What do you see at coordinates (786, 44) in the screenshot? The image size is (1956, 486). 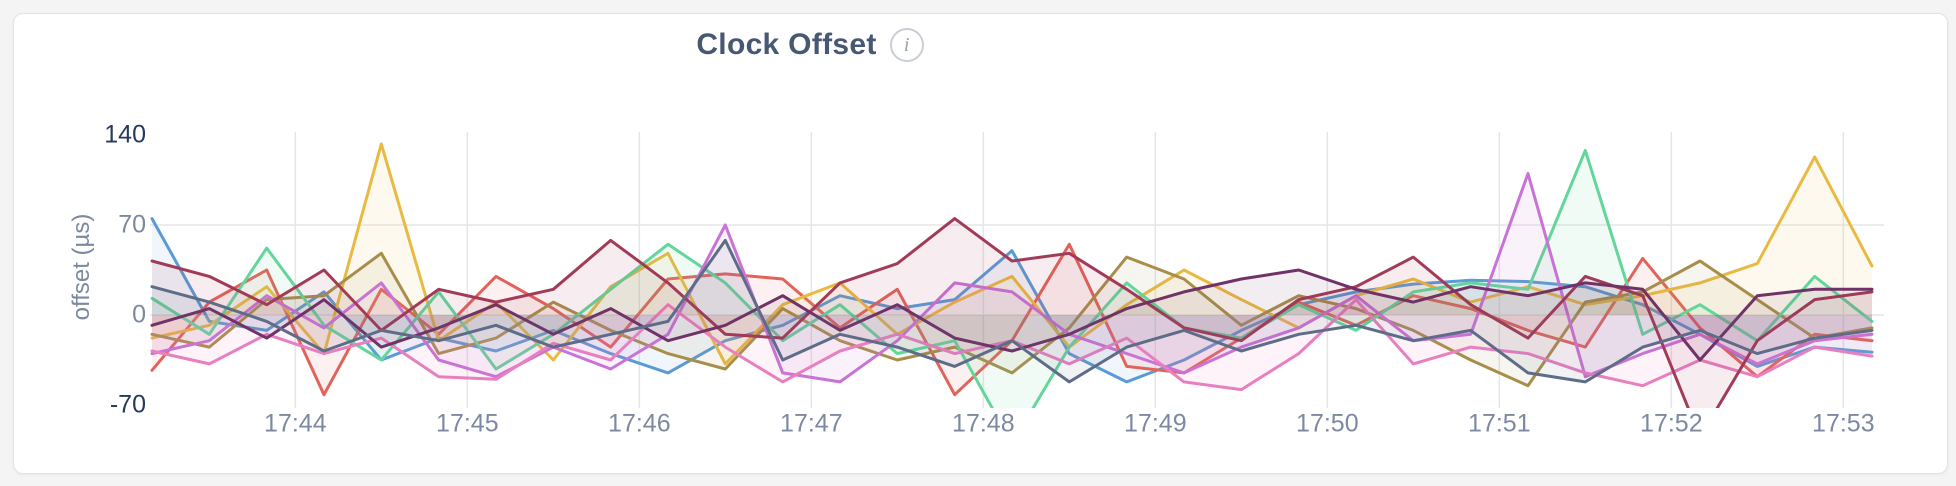 I see `chart-title: Clock Offset` at bounding box center [786, 44].